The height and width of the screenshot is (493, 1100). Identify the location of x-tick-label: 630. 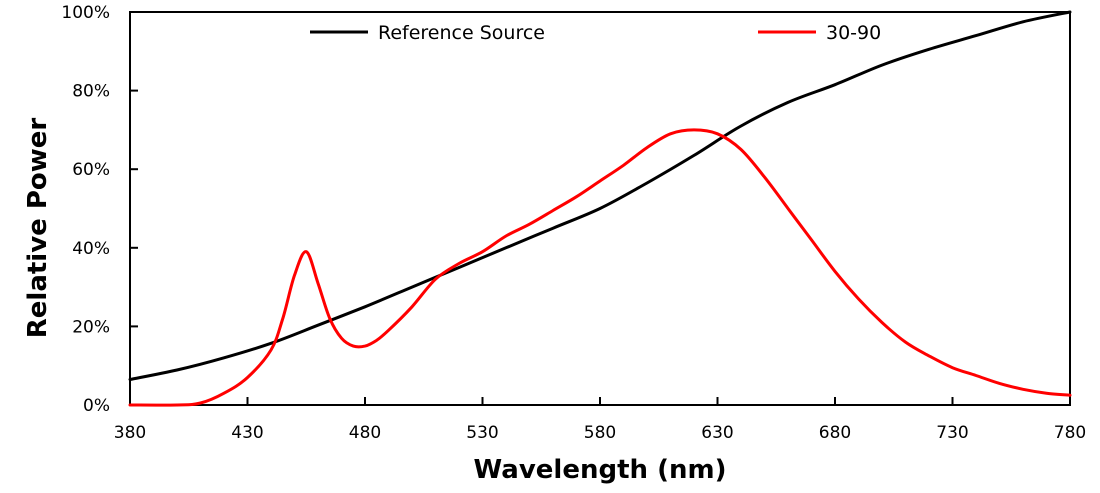
(717, 433).